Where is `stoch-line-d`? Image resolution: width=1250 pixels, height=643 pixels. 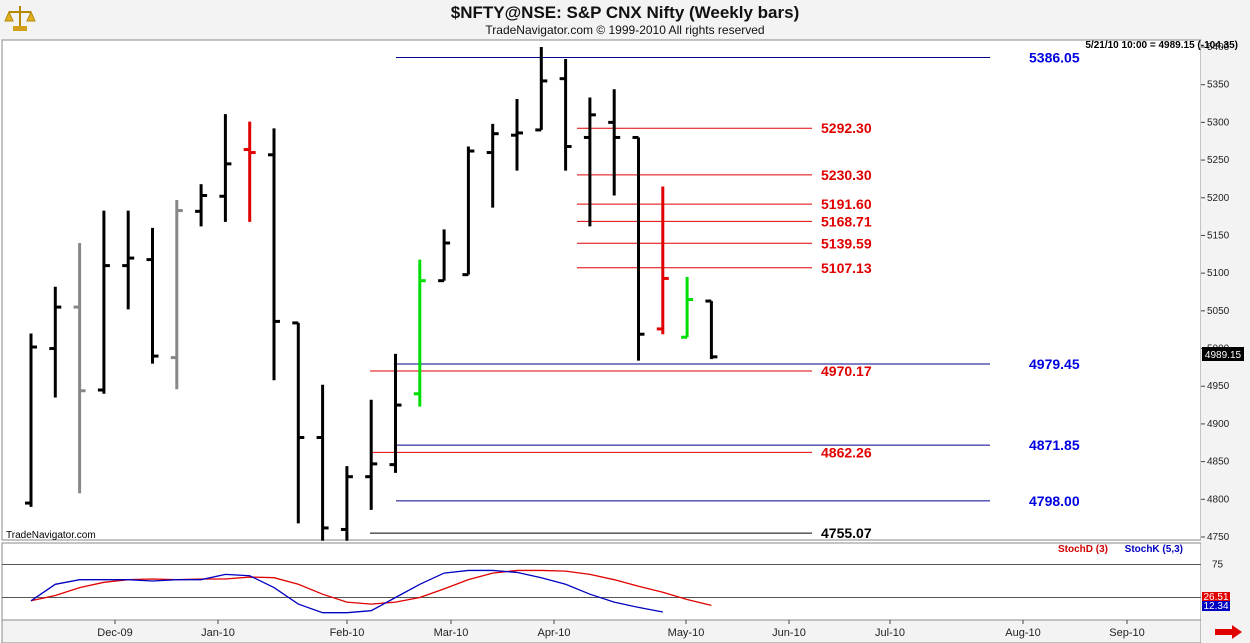
stoch-line-d is located at coordinates (371, 588).